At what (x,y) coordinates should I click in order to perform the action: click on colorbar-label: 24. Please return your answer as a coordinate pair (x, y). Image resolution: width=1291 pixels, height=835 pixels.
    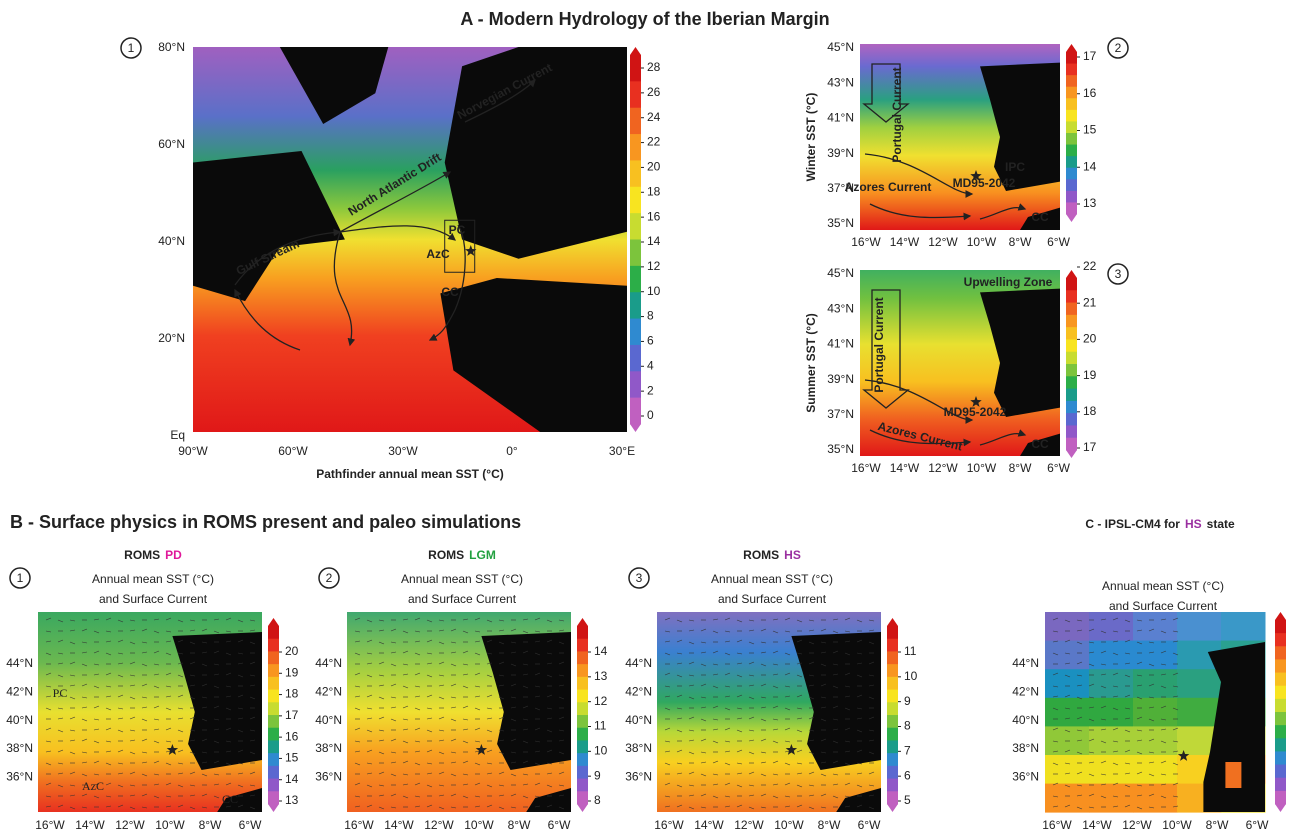
    Looking at the image, I should click on (654, 117).